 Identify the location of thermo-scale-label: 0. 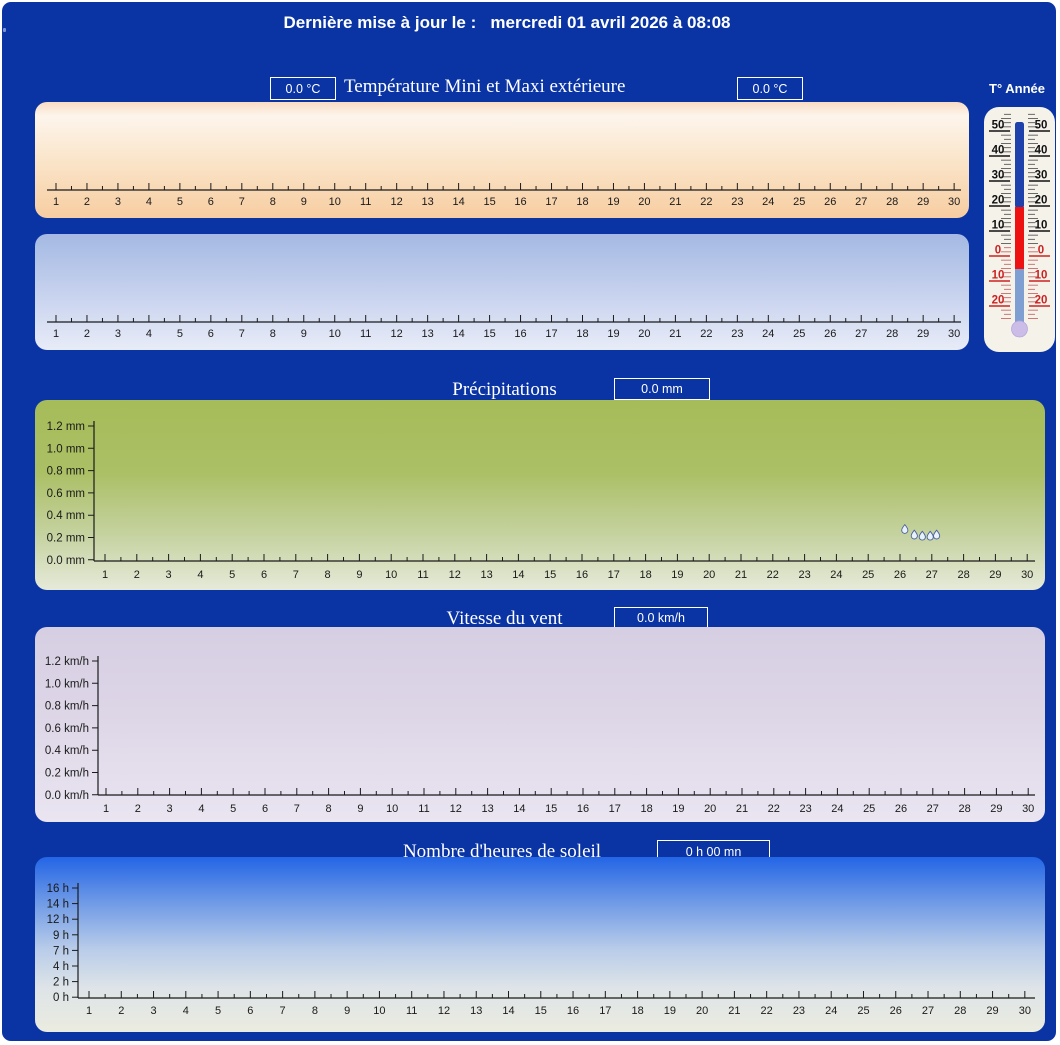
(998, 251).